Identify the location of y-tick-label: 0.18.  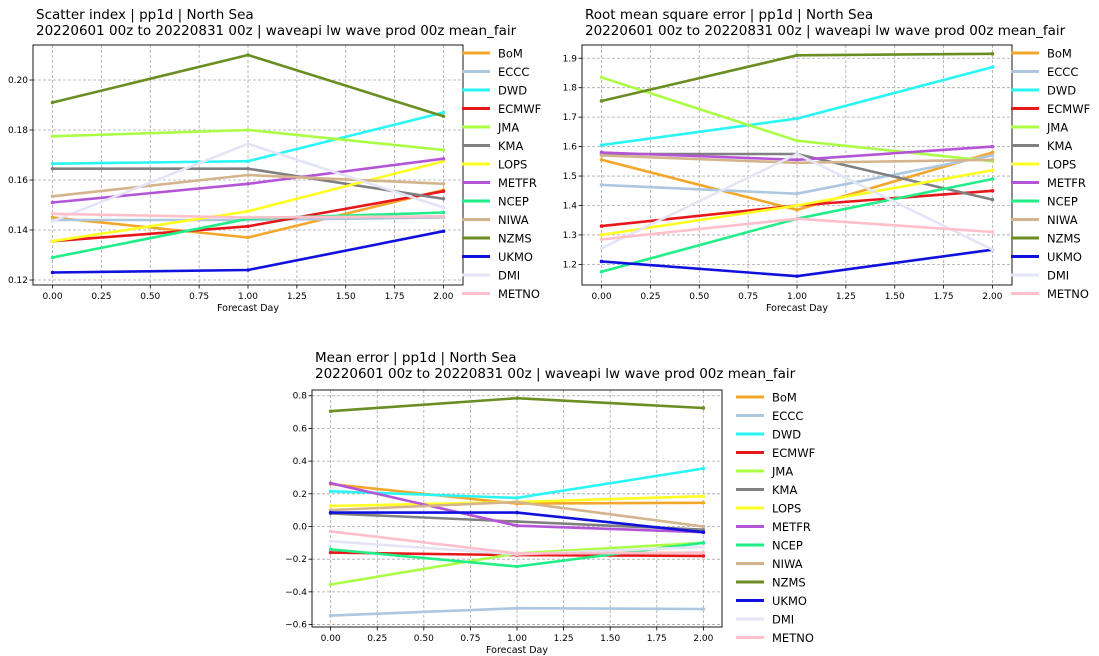
(18, 131).